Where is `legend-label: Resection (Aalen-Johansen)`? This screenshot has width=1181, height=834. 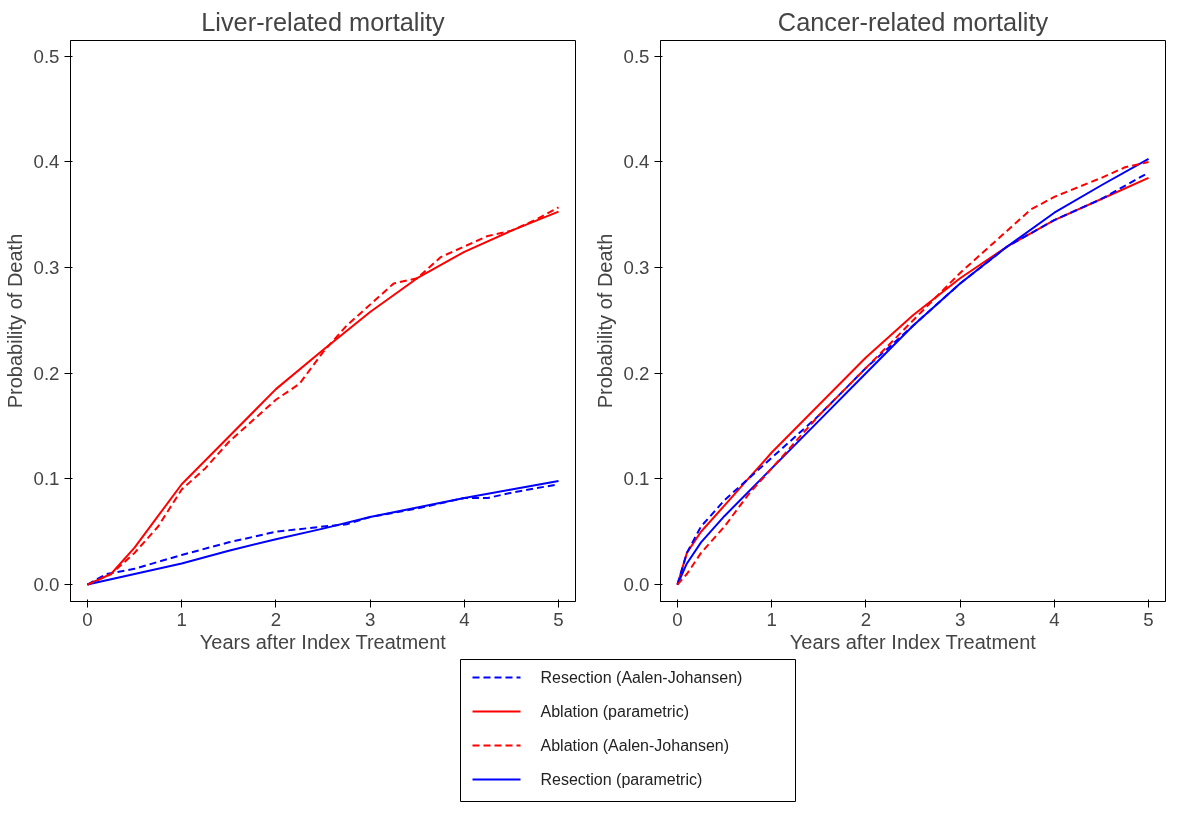 legend-label: Resection (Aalen-Johansen) is located at coordinates (641, 677).